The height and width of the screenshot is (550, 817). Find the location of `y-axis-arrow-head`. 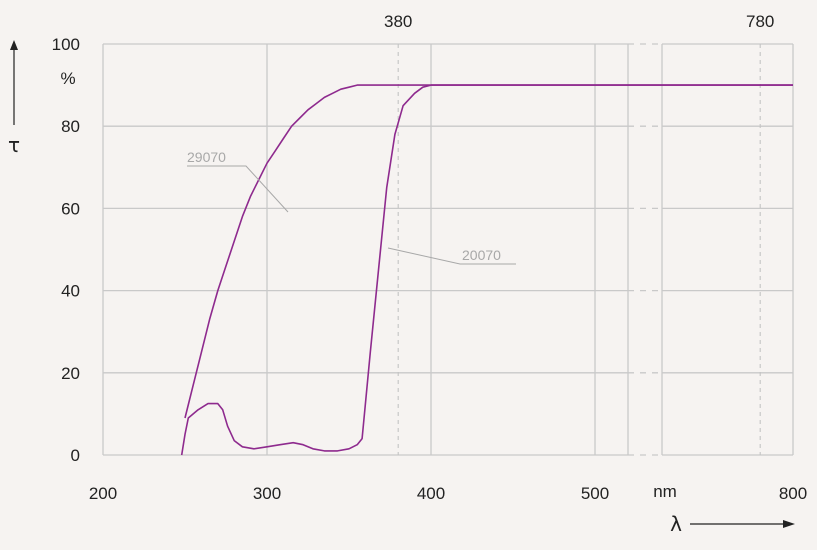

y-axis-arrow-head is located at coordinates (14, 45).